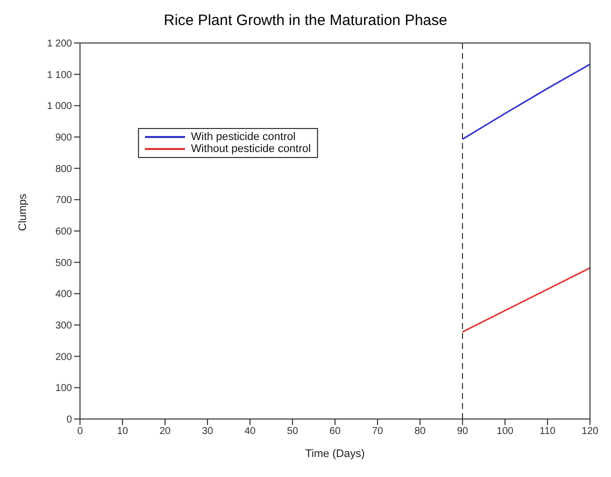 This screenshot has height=477, width=611. Describe the element at coordinates (80, 432) in the screenshot. I see `x-tick-label: 0` at that location.